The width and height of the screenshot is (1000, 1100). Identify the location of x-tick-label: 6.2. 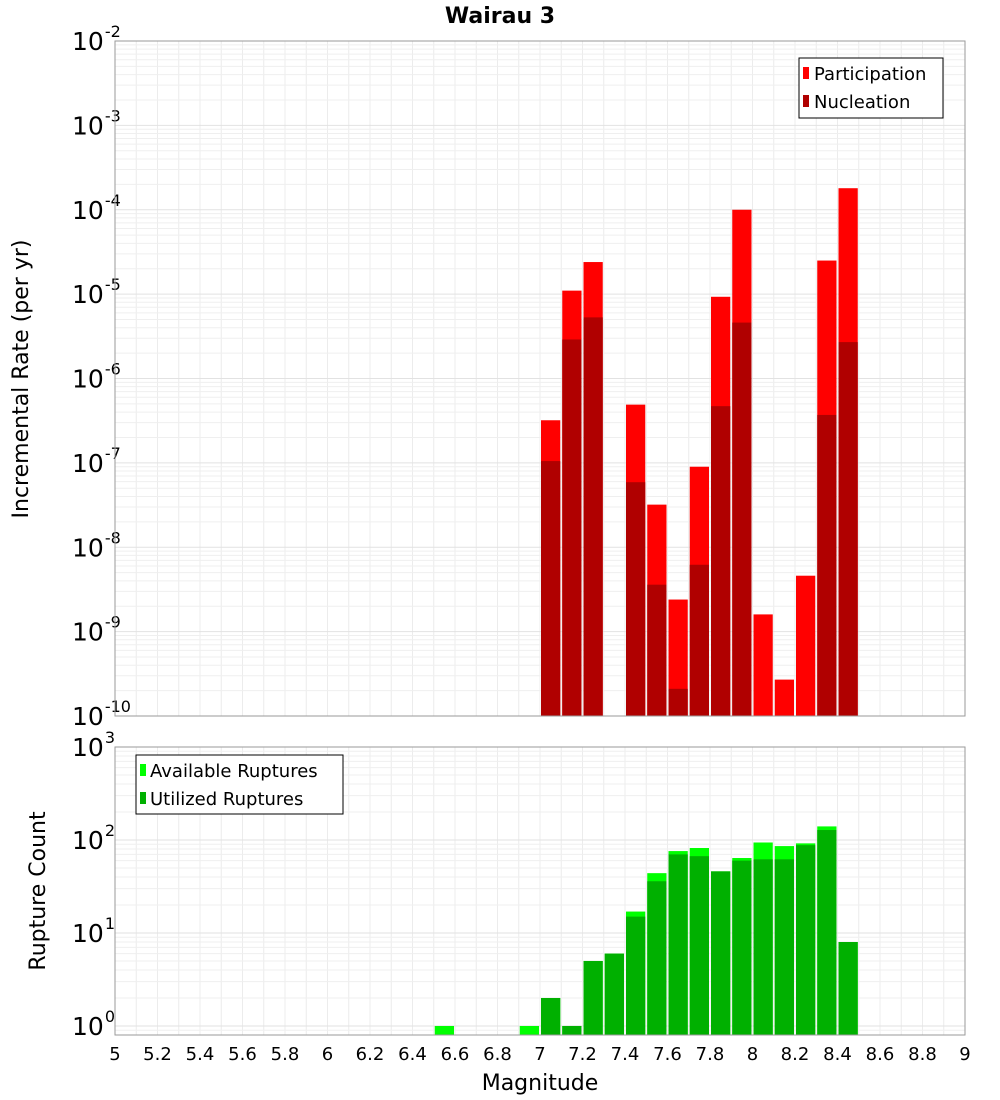
(370, 1054).